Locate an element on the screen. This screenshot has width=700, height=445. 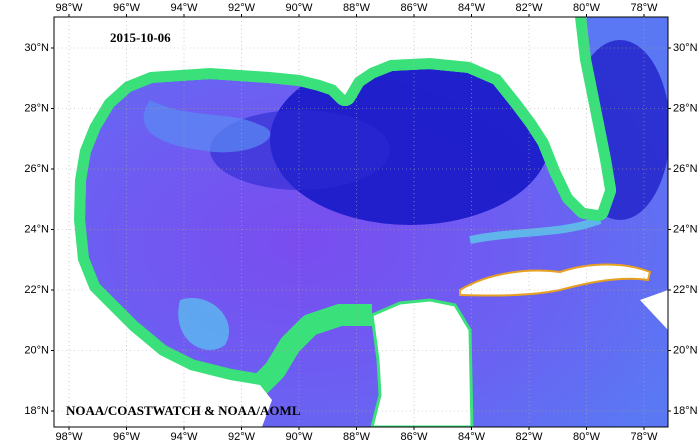
island is located at coordinates (654, 310).